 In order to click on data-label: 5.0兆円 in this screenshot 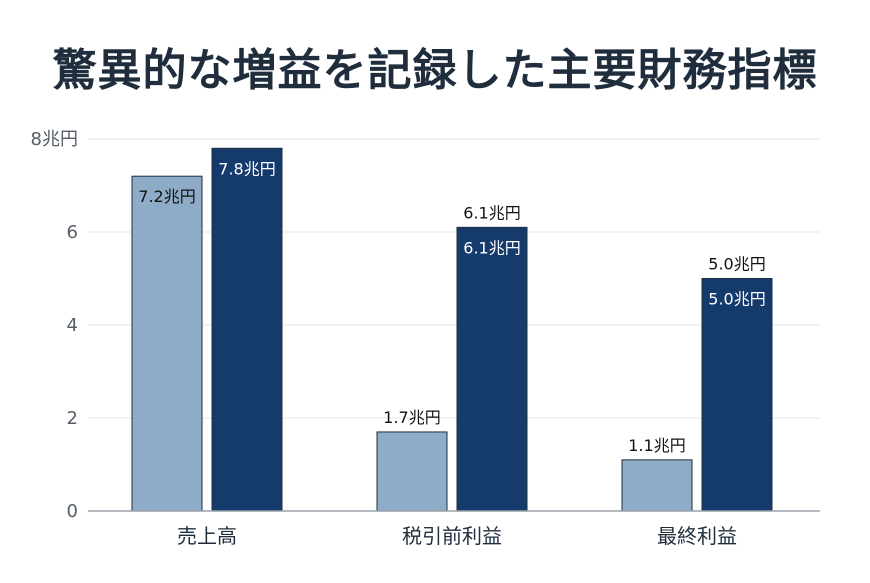, I will do `click(736, 299)`.